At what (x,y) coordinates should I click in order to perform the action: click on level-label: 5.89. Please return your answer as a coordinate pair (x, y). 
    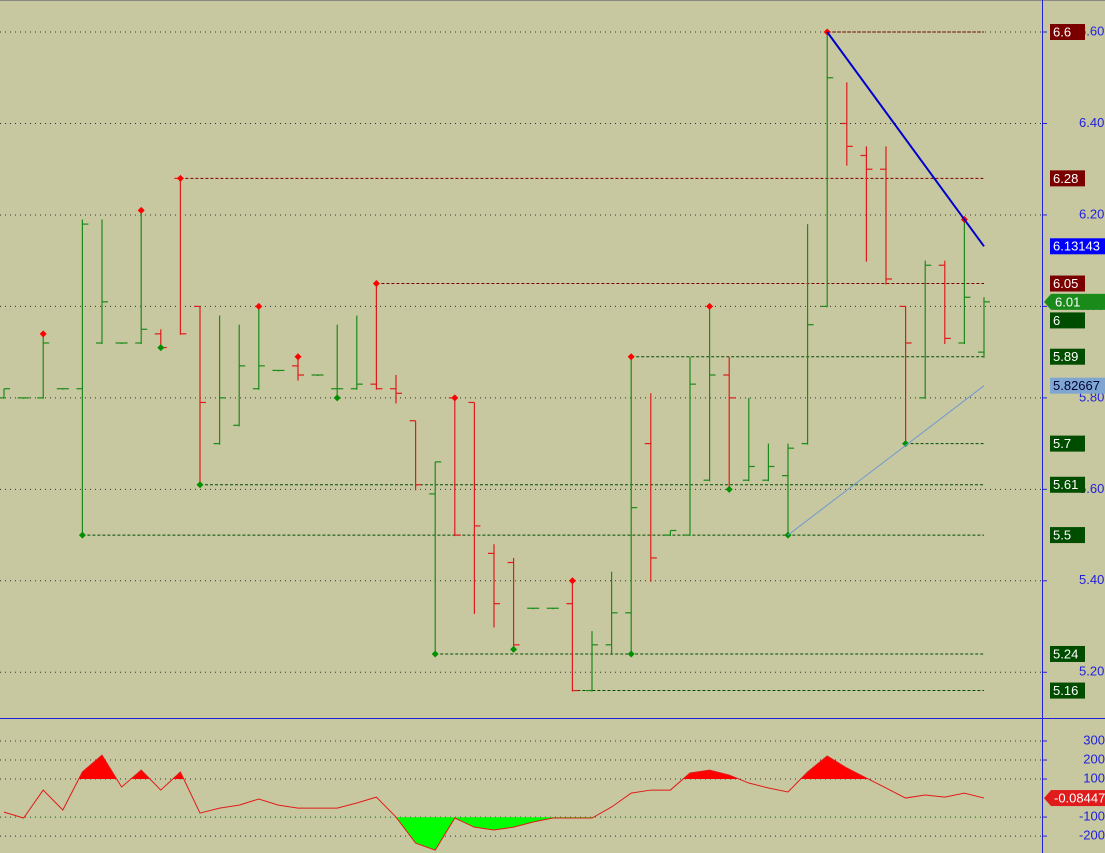
    Looking at the image, I should click on (1065, 356).